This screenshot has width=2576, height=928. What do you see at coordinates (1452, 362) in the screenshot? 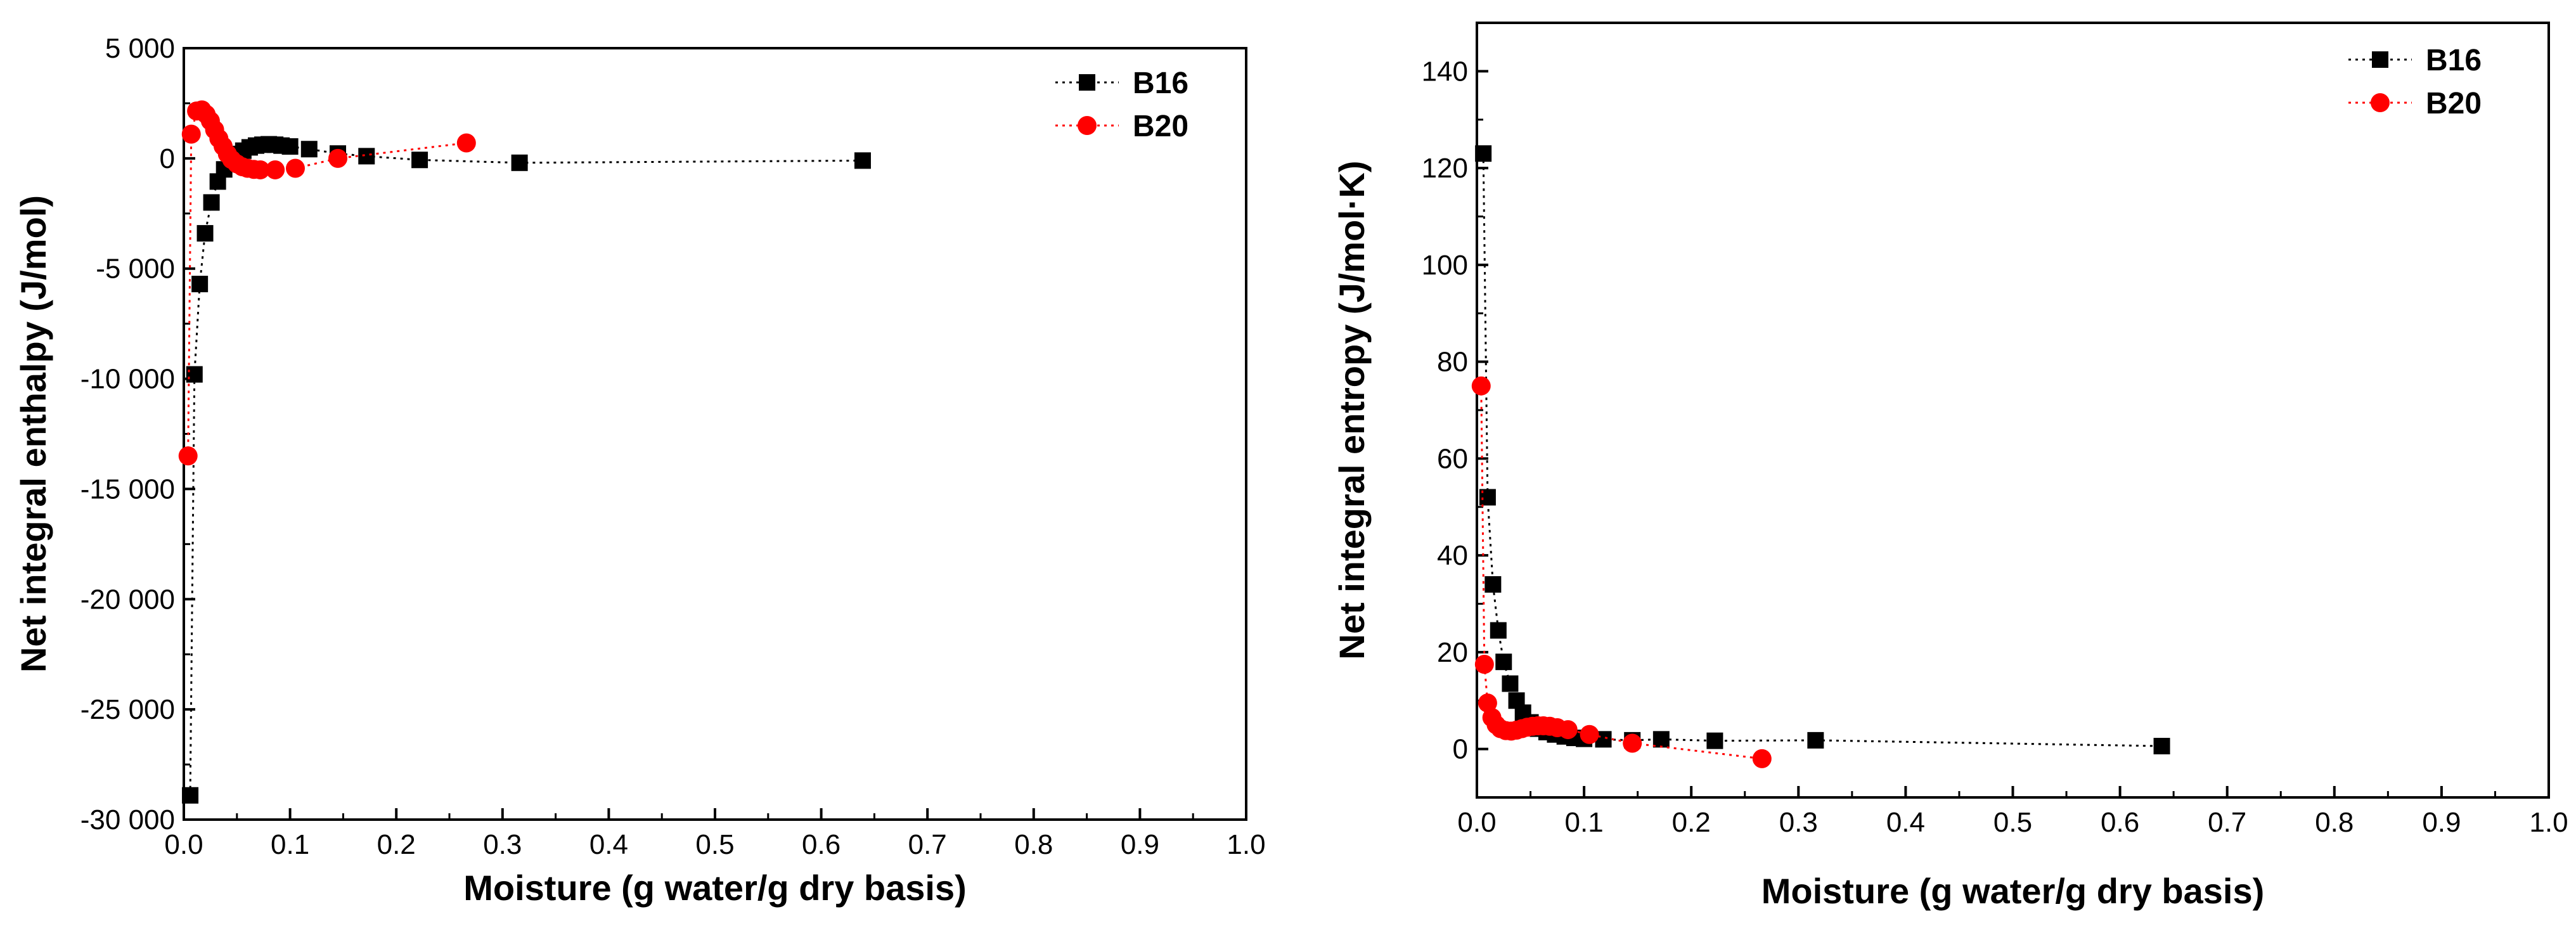
I see `y-tick-label: 80` at bounding box center [1452, 362].